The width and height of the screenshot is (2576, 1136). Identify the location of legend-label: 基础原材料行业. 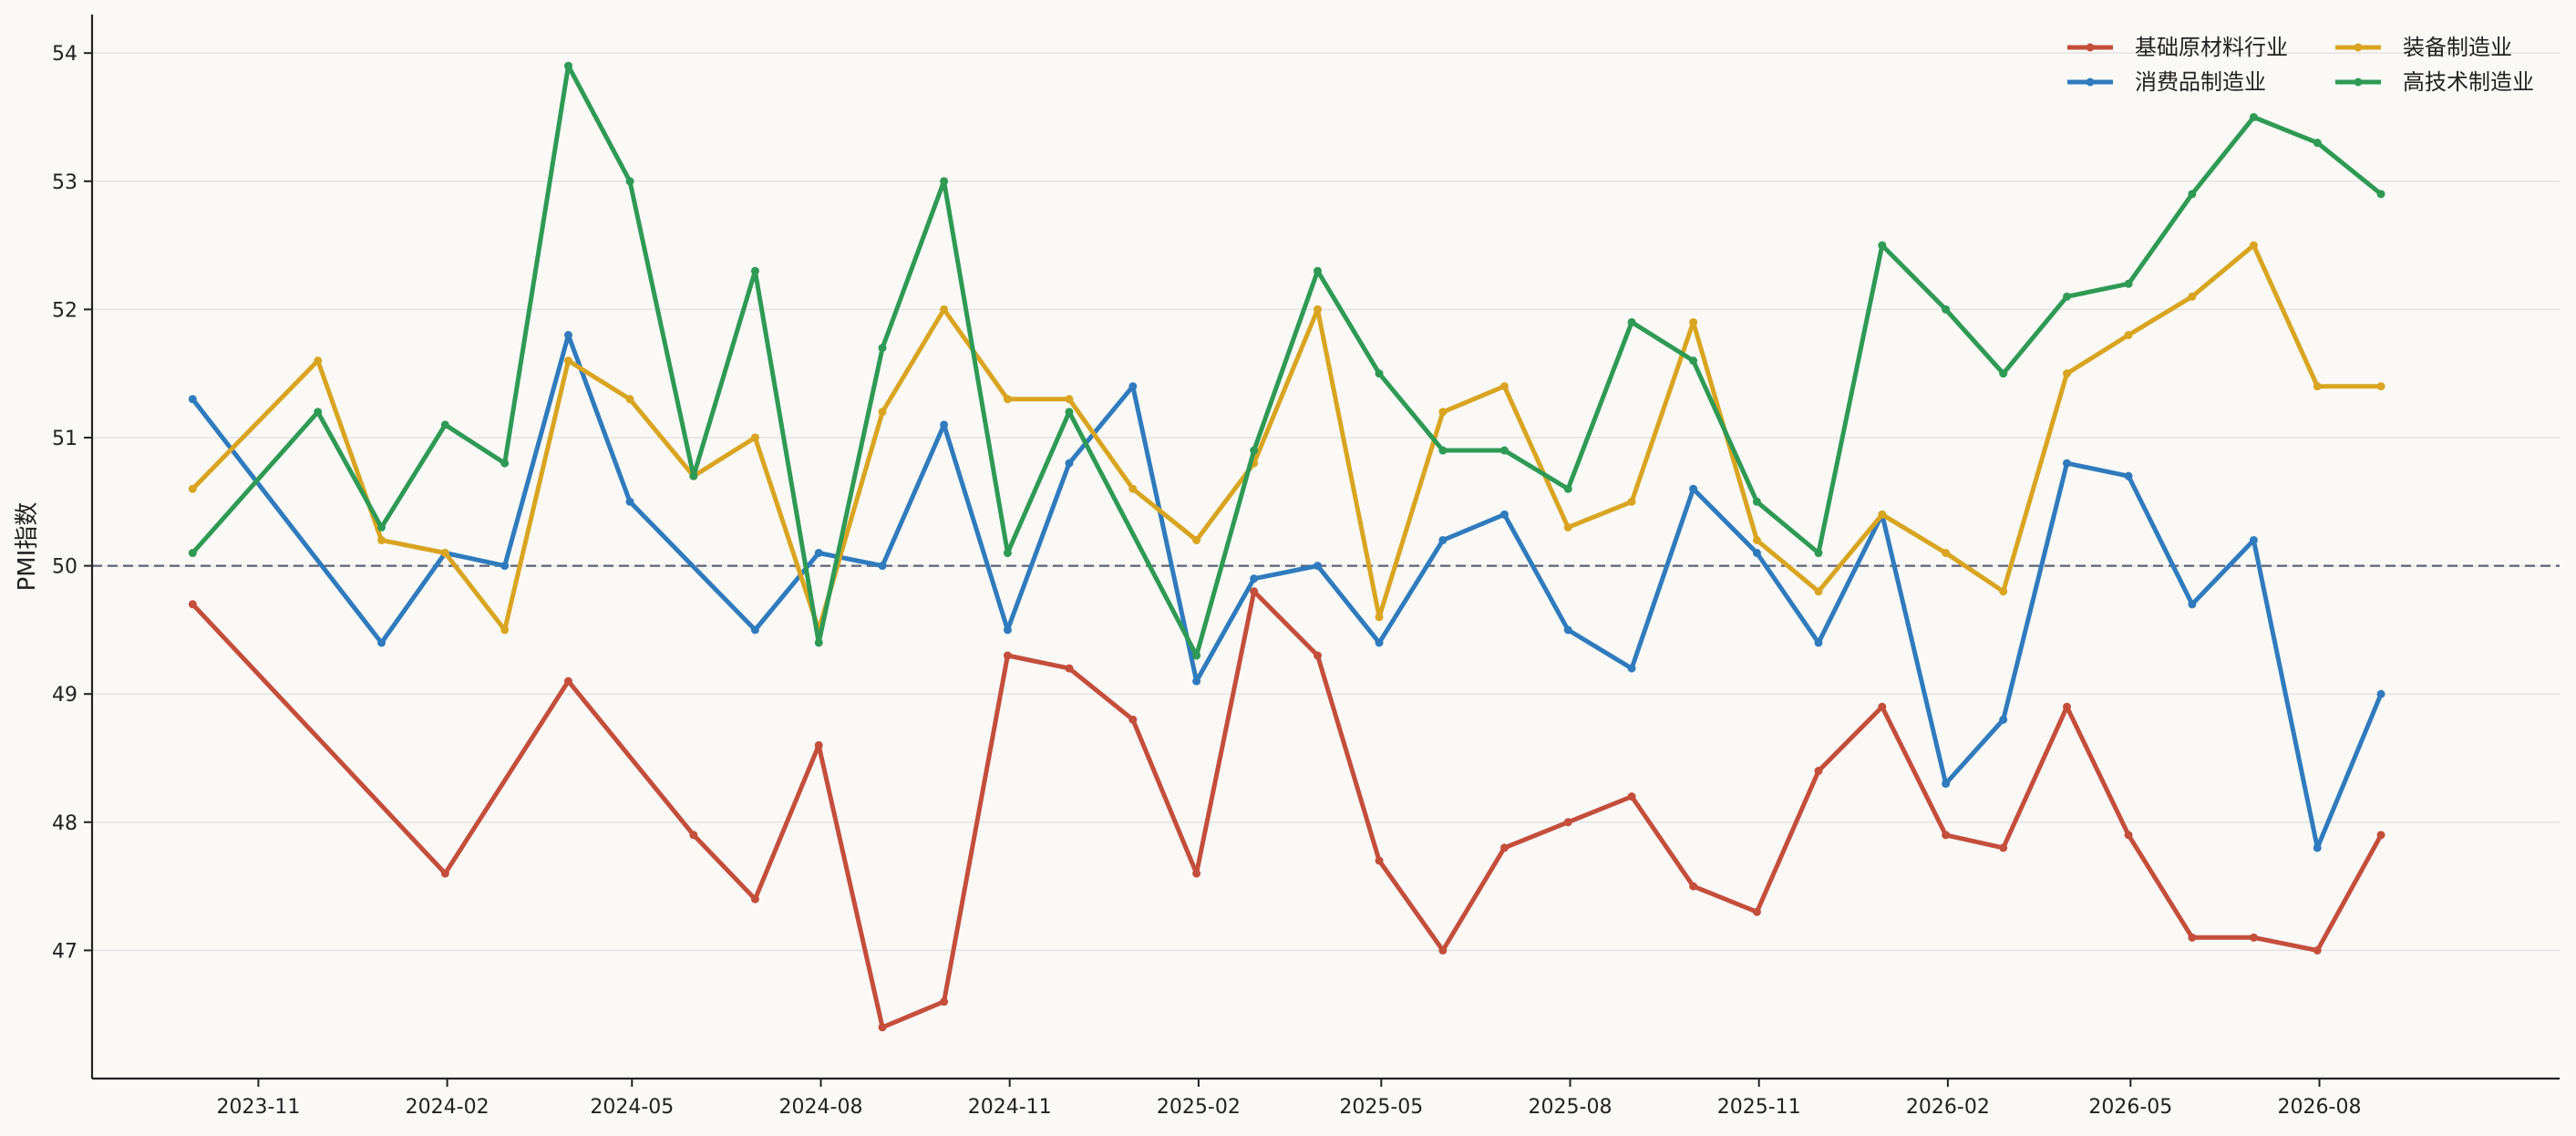
(2211, 47).